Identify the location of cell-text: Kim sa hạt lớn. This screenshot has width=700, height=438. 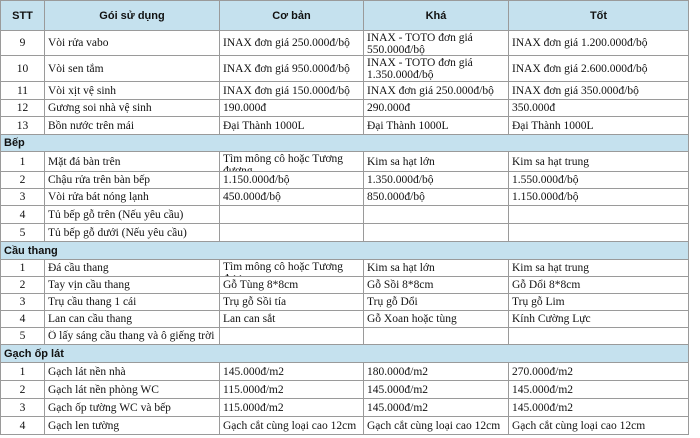
(401, 161).